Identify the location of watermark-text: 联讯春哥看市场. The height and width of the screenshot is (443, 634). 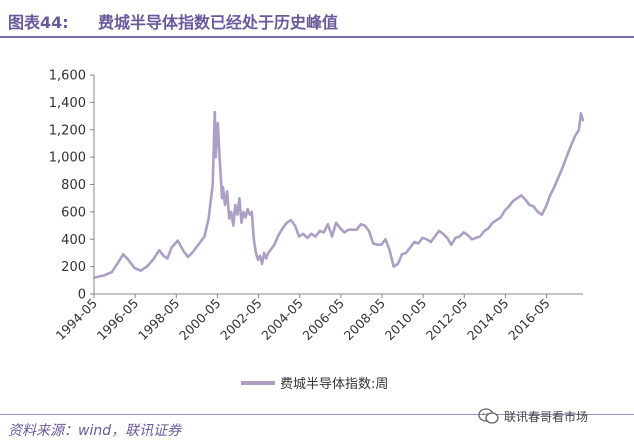
(546, 416).